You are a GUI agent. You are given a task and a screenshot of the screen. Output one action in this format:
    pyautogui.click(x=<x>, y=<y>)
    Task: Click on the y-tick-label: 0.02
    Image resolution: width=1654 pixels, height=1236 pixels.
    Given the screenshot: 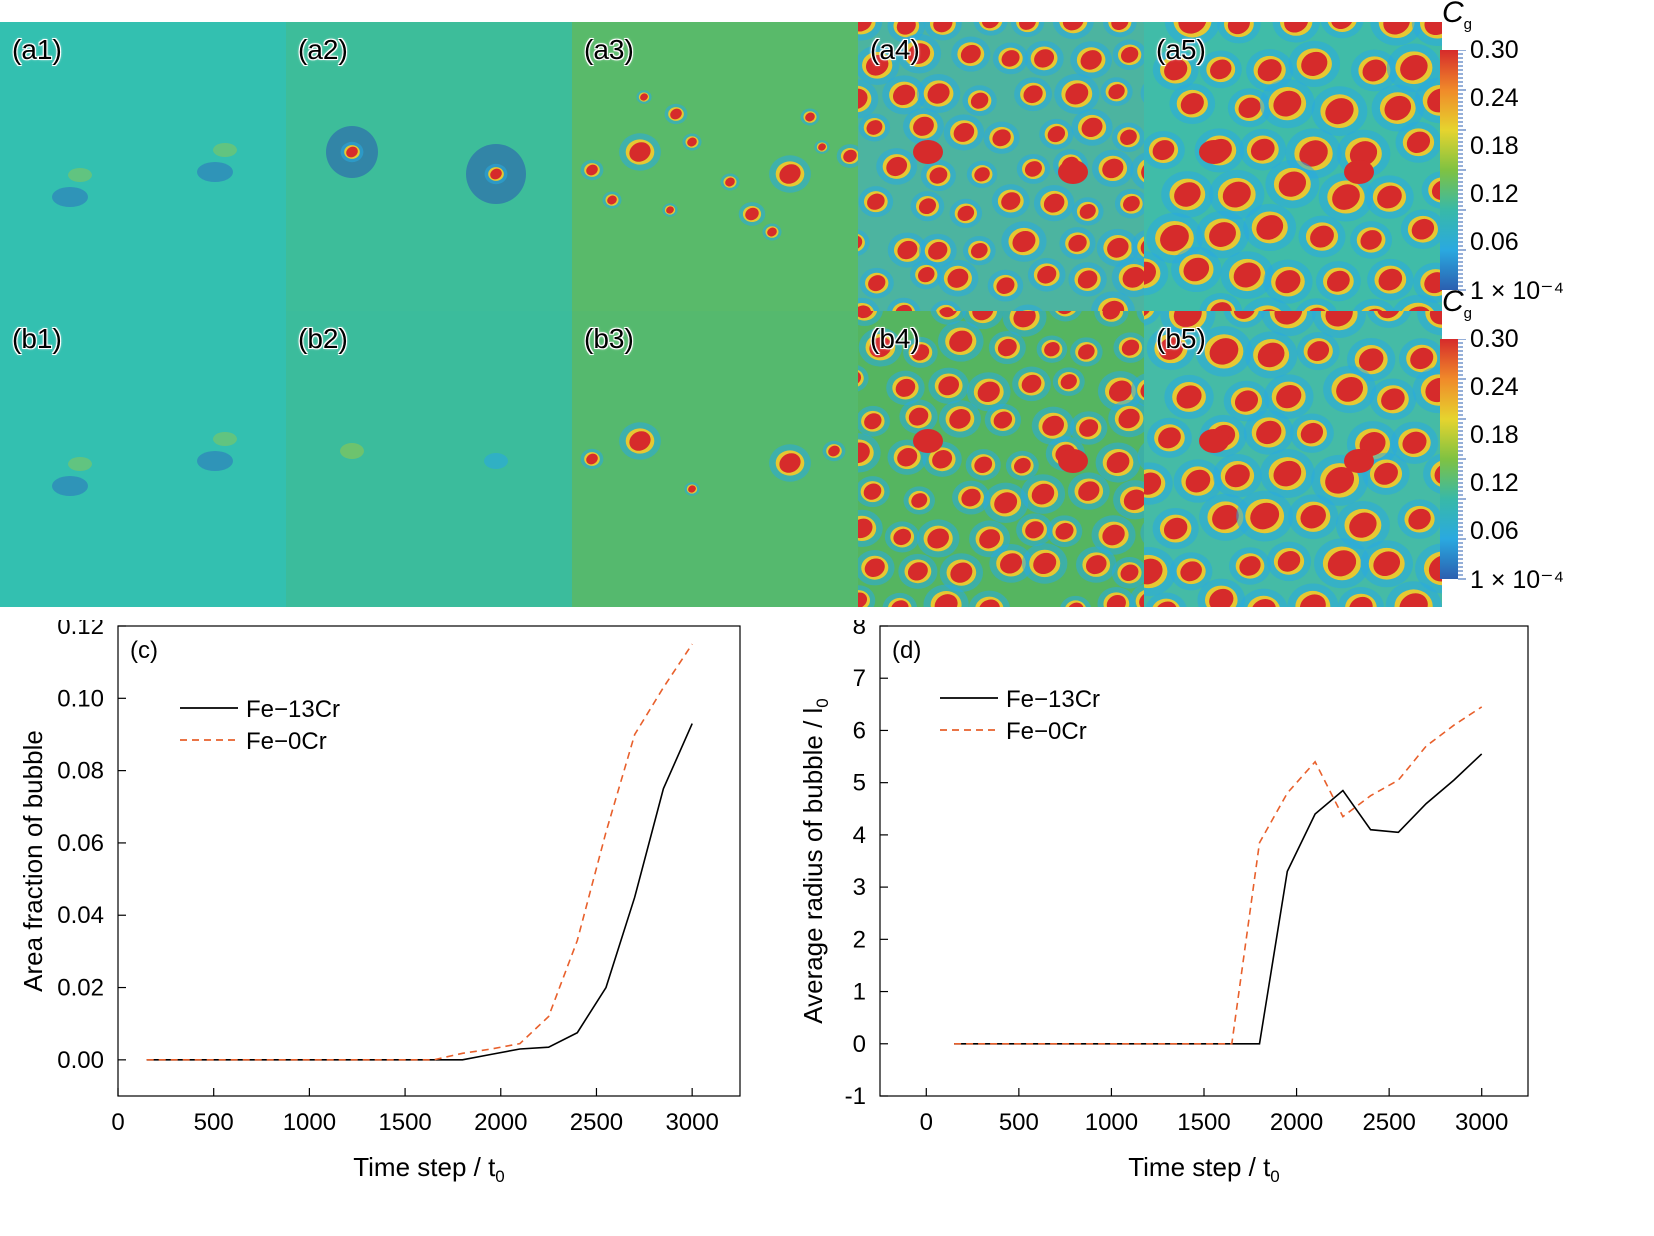 What is the action you would take?
    pyautogui.click(x=80, y=988)
    